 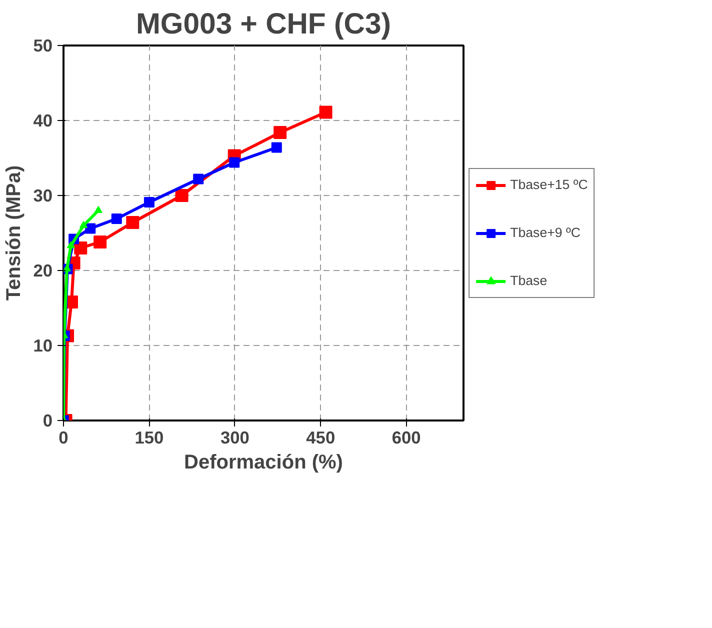 I want to click on x-axis-title: Deformación (%), so click(x=263, y=463).